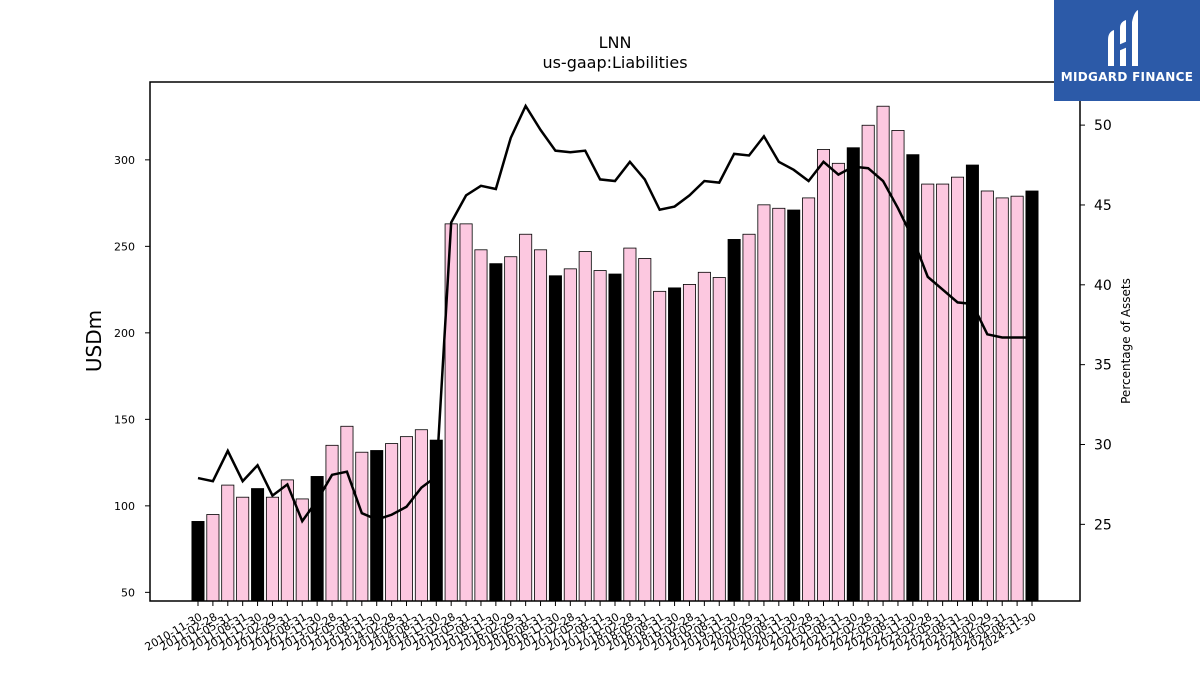 This screenshot has height=675, width=1200. What do you see at coordinates (1103, 126) in the screenshot?
I see `y2-tick-label: 50` at bounding box center [1103, 126].